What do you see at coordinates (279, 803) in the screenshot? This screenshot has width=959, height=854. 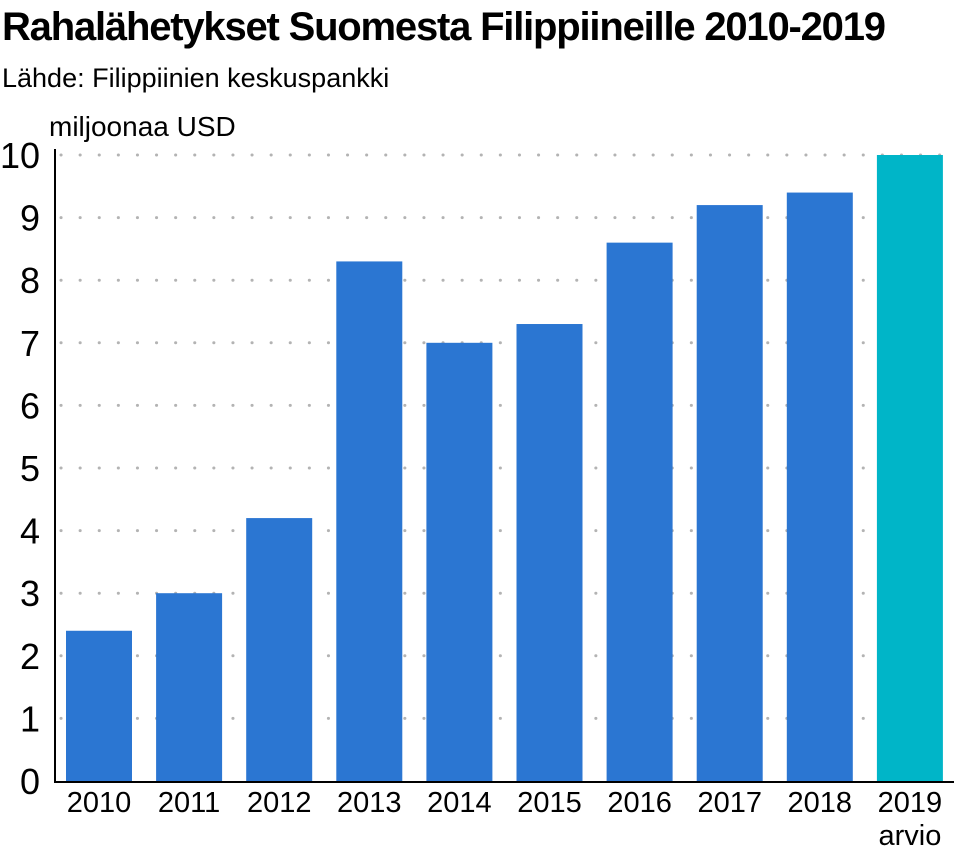 I see `x-tick-label: 2012` at bounding box center [279, 803].